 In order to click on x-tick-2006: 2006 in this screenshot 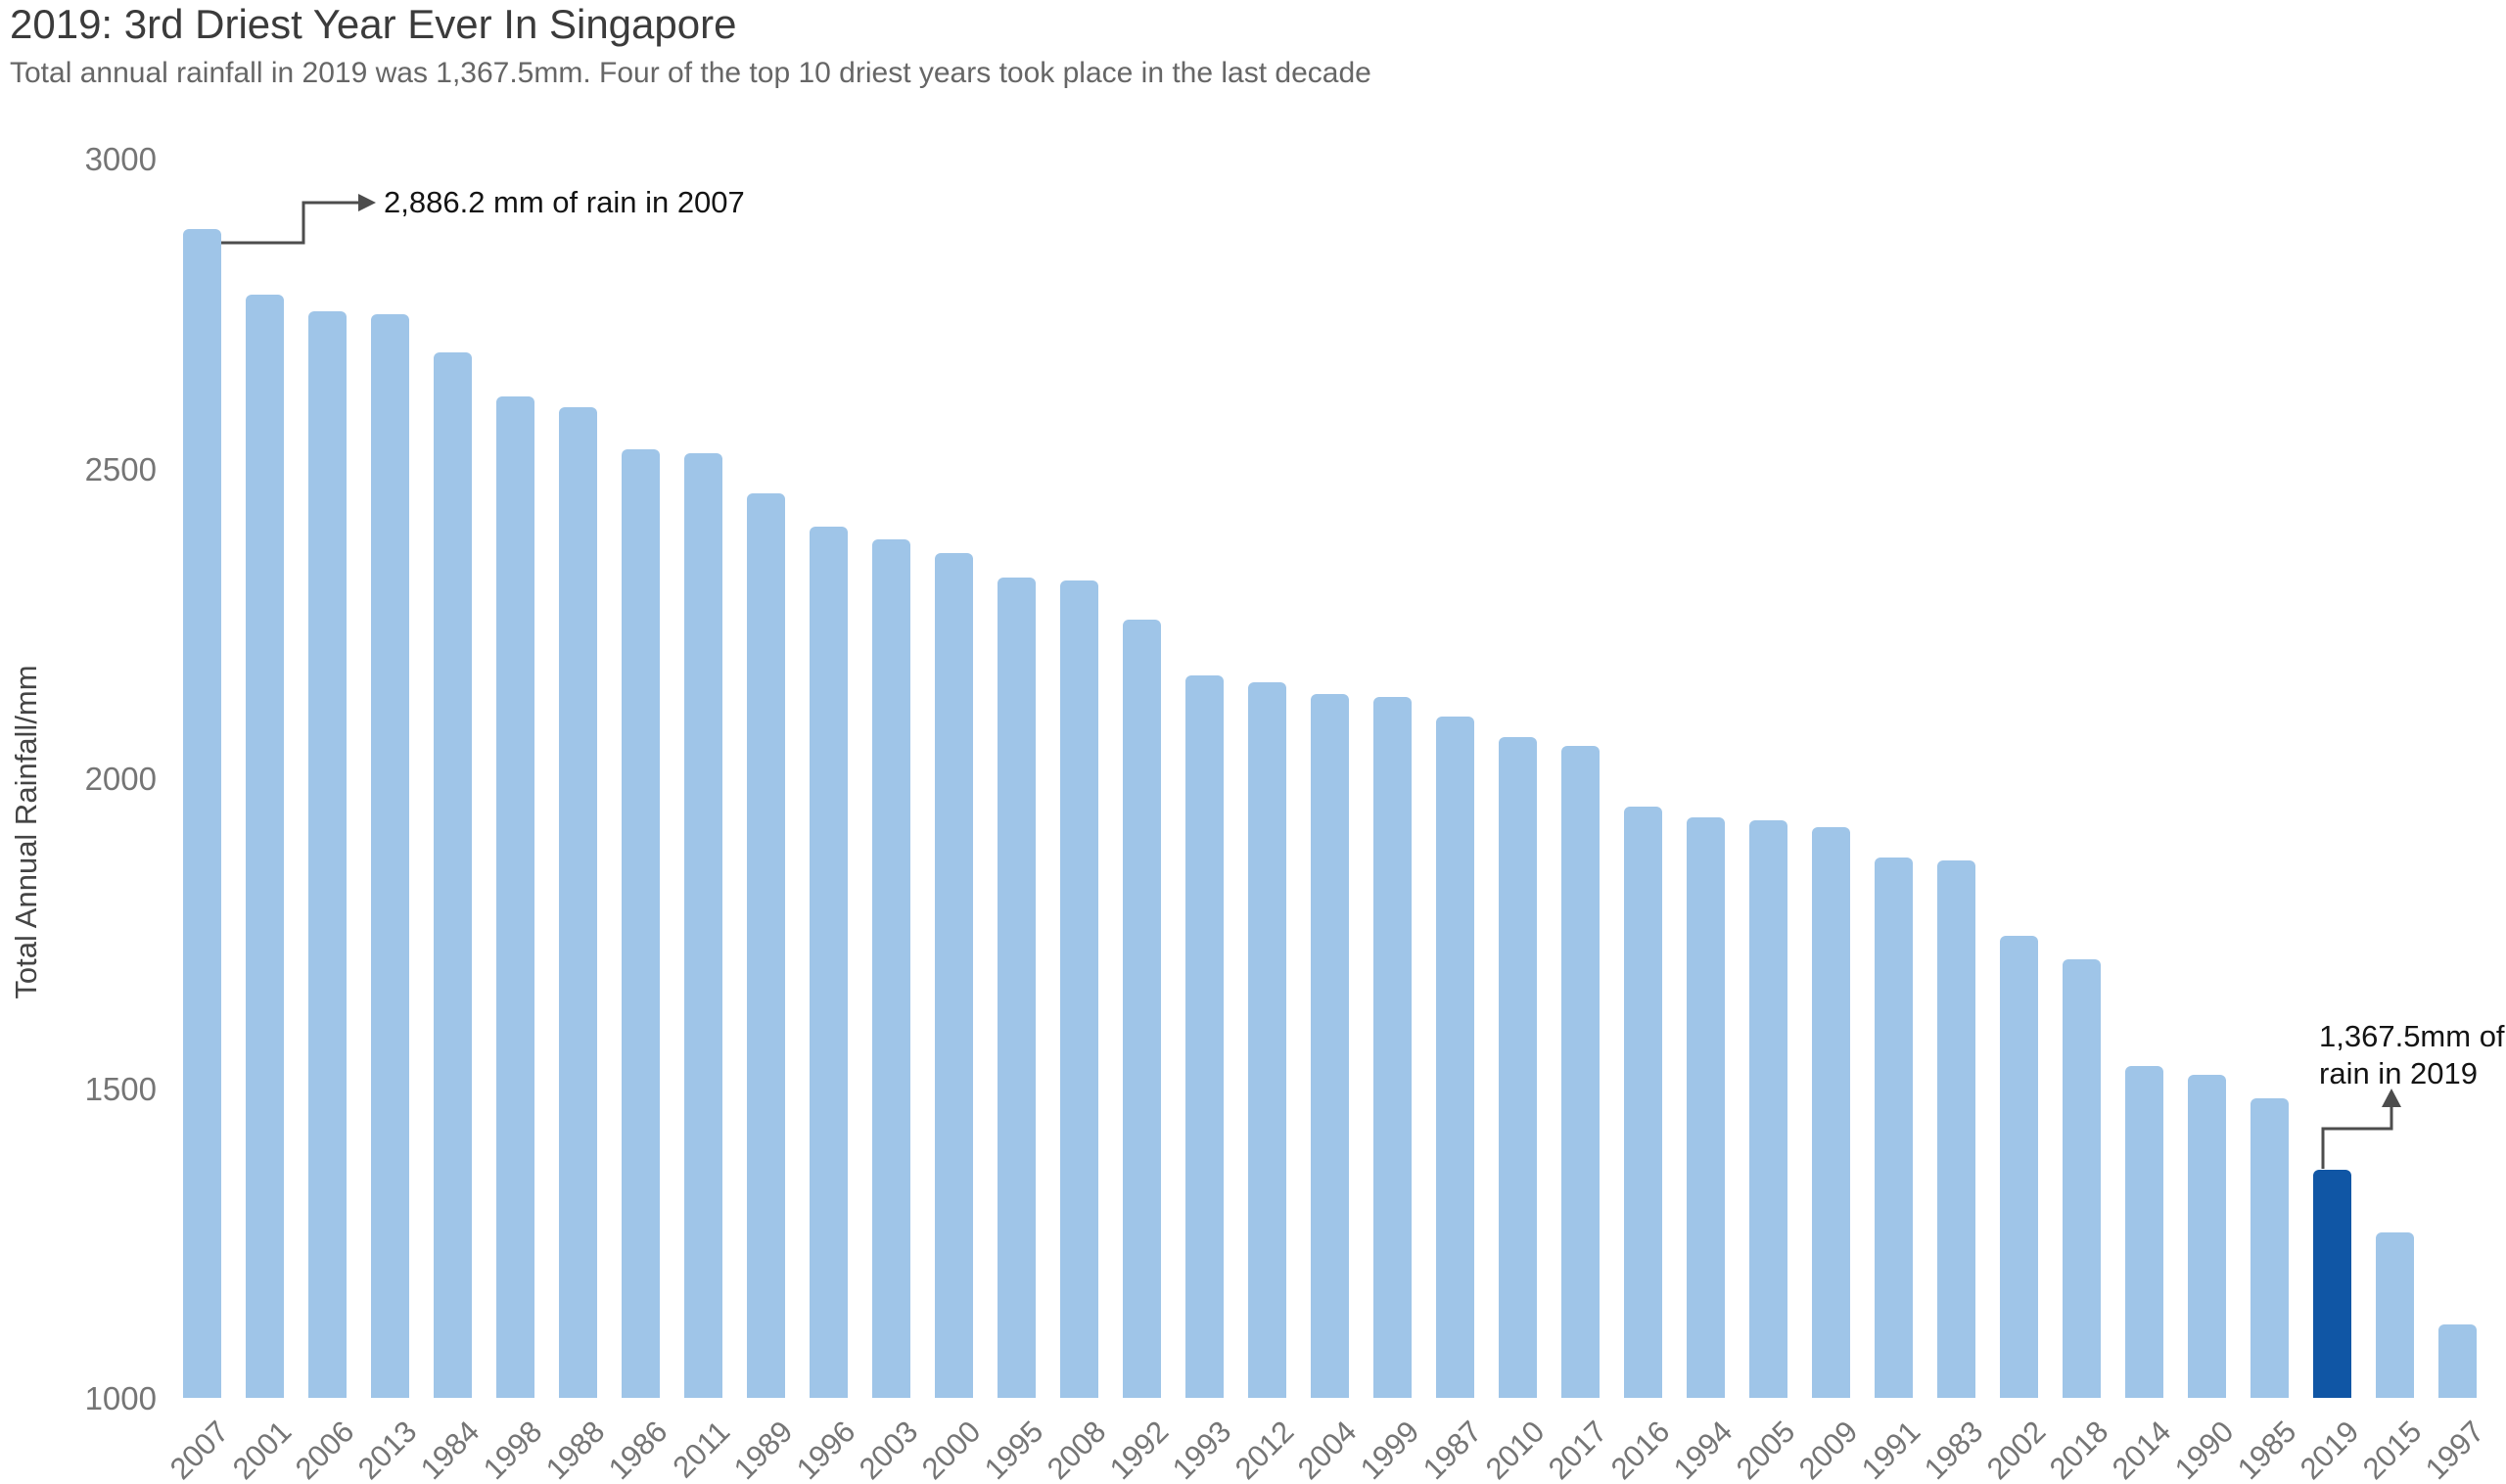, I will do `click(324, 1449)`.